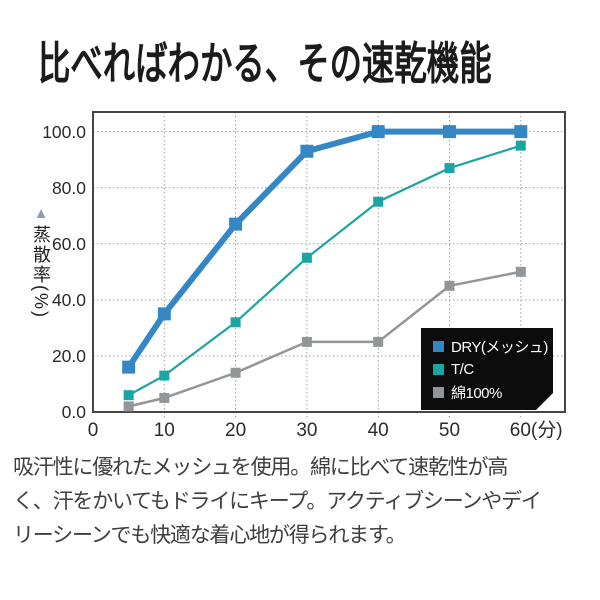 The image size is (600, 600). Describe the element at coordinates (449, 430) in the screenshot. I see `x-tick-label: 50` at that location.